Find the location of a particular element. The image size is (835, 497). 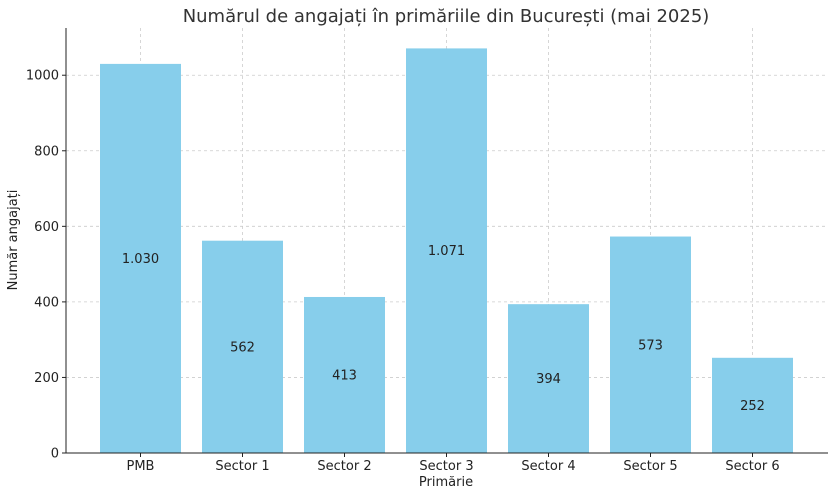

y-tick-label: 400 is located at coordinates (46, 302).